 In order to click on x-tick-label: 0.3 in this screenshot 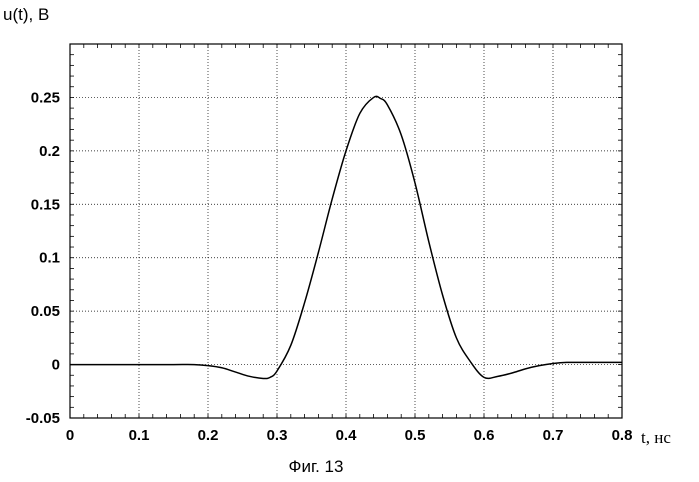, I will do `click(277, 435)`.